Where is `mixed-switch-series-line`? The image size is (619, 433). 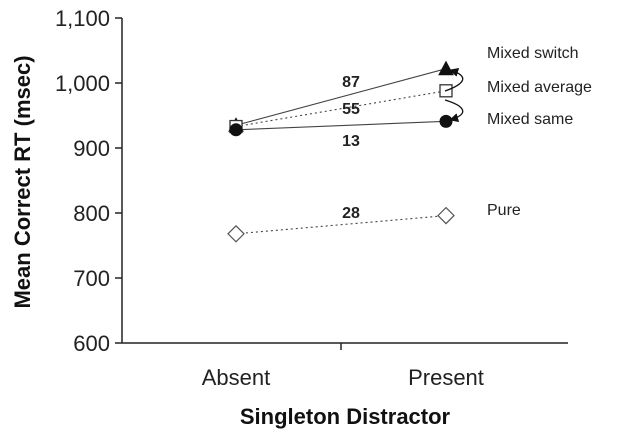 mixed-switch-series-line is located at coordinates (341, 97).